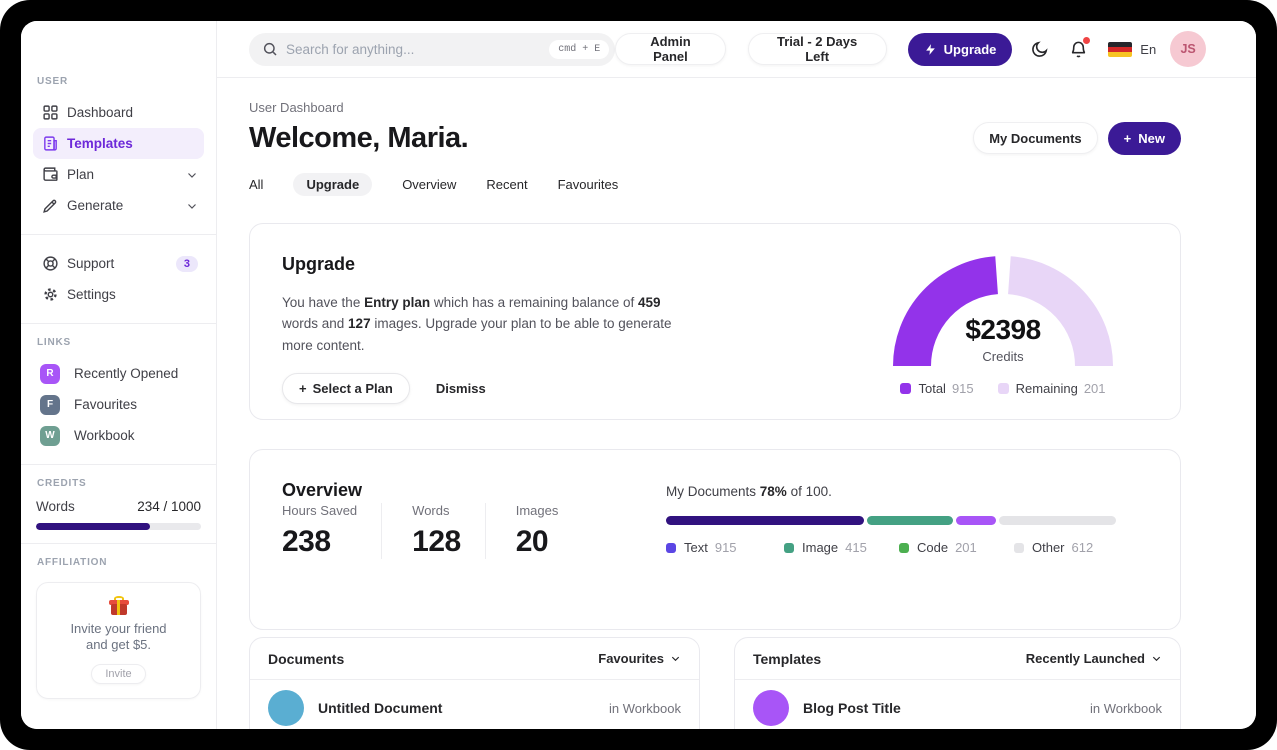 Image resolution: width=1277 pixels, height=750 pixels. What do you see at coordinates (118, 637) in the screenshot?
I see `affiliation-text: Invite your friend and get $5.` at bounding box center [118, 637].